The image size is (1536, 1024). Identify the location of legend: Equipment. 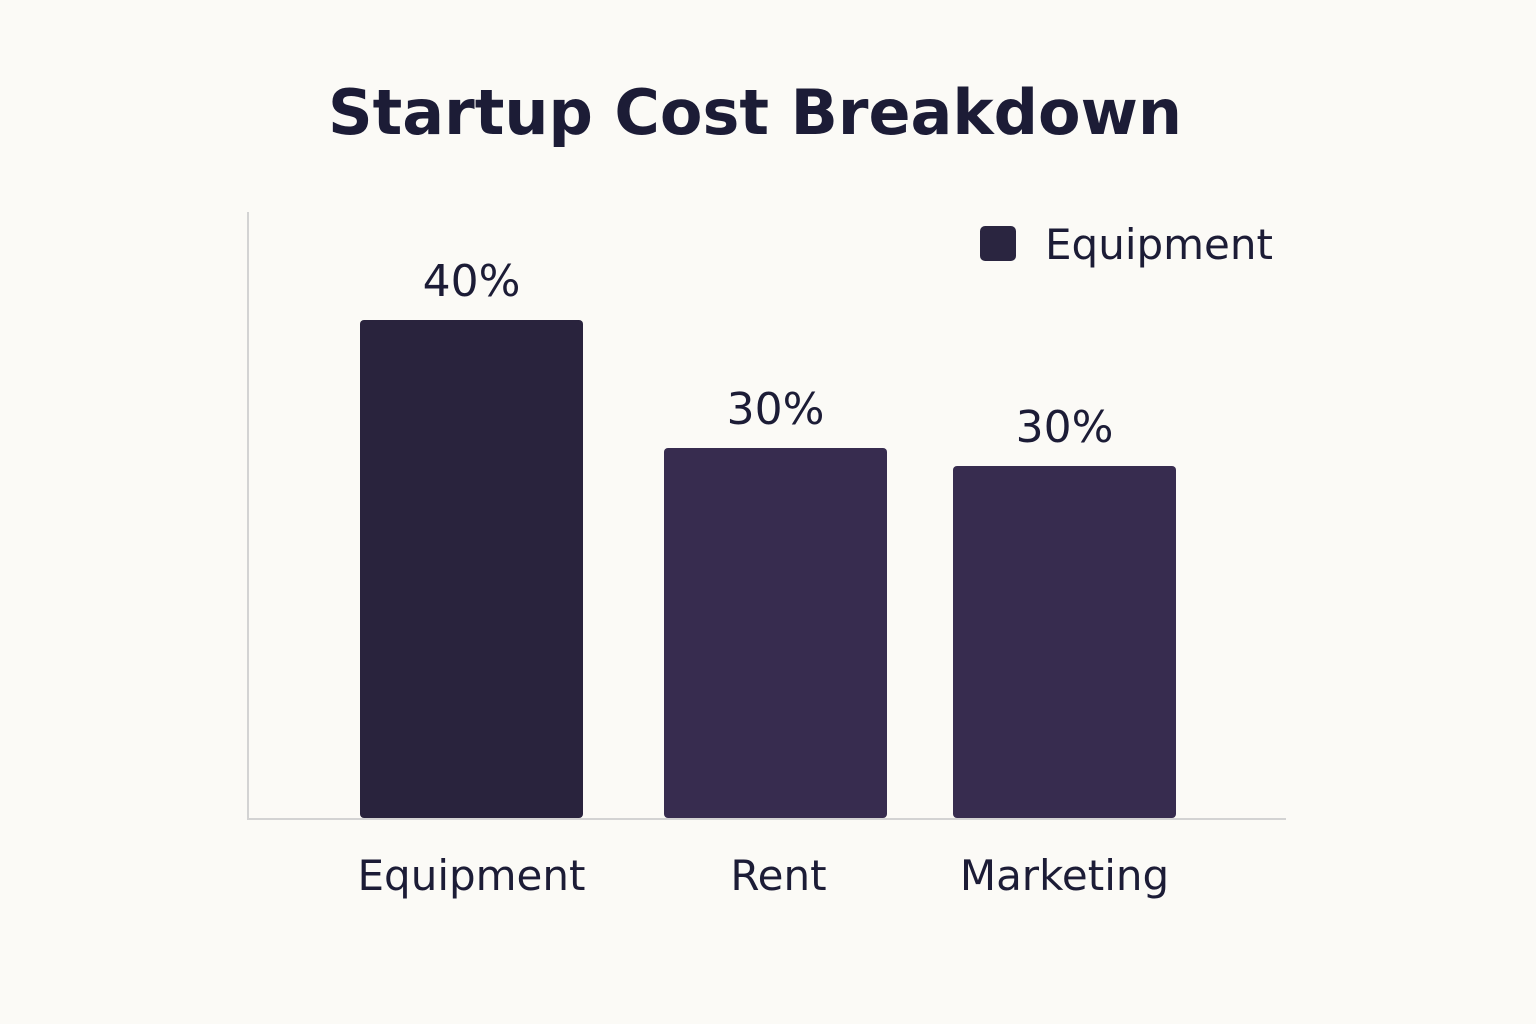
(1126, 244).